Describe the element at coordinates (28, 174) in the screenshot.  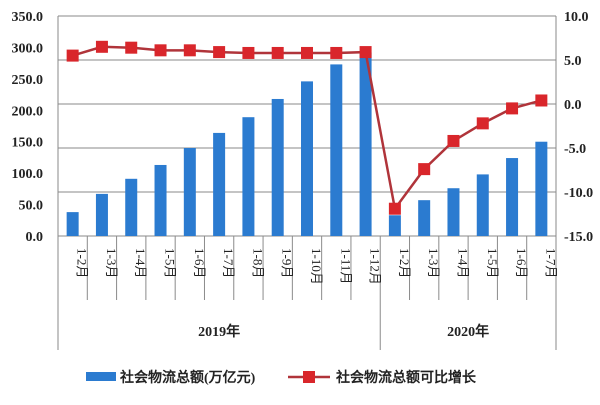
I see `y-left-tick-label: 100.0` at that location.